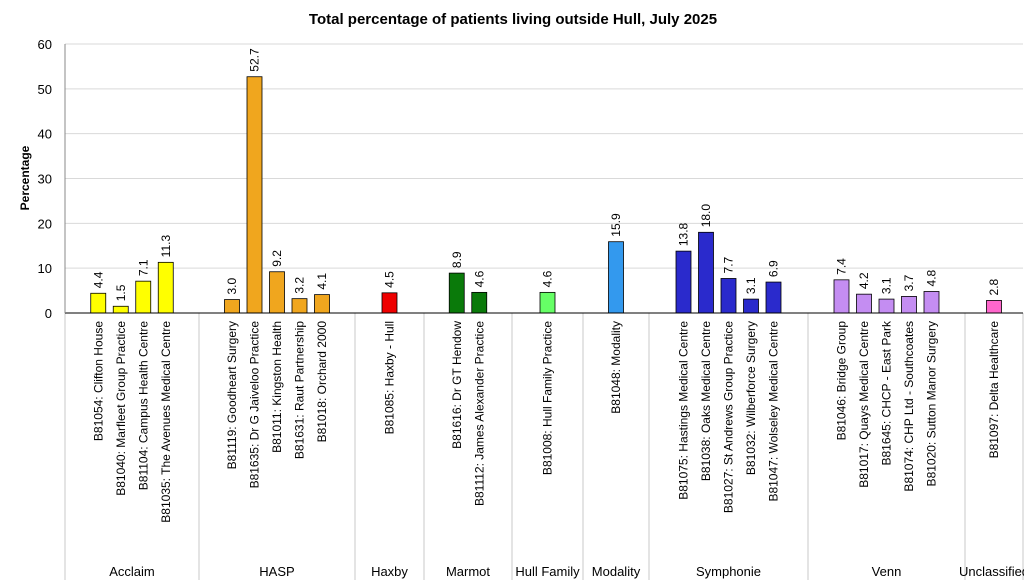  I want to click on category-label: B81075: Hastings Medical Centre, so click(684, 410).